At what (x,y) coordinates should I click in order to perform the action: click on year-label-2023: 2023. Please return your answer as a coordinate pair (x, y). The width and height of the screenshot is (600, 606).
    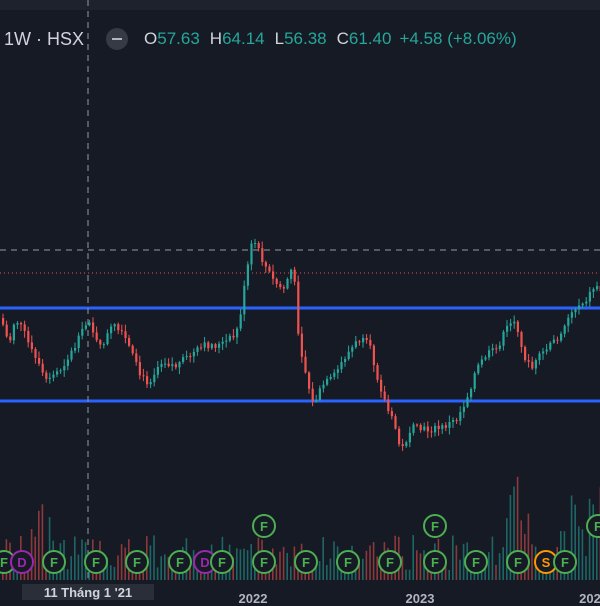
    Looking at the image, I should click on (420, 598).